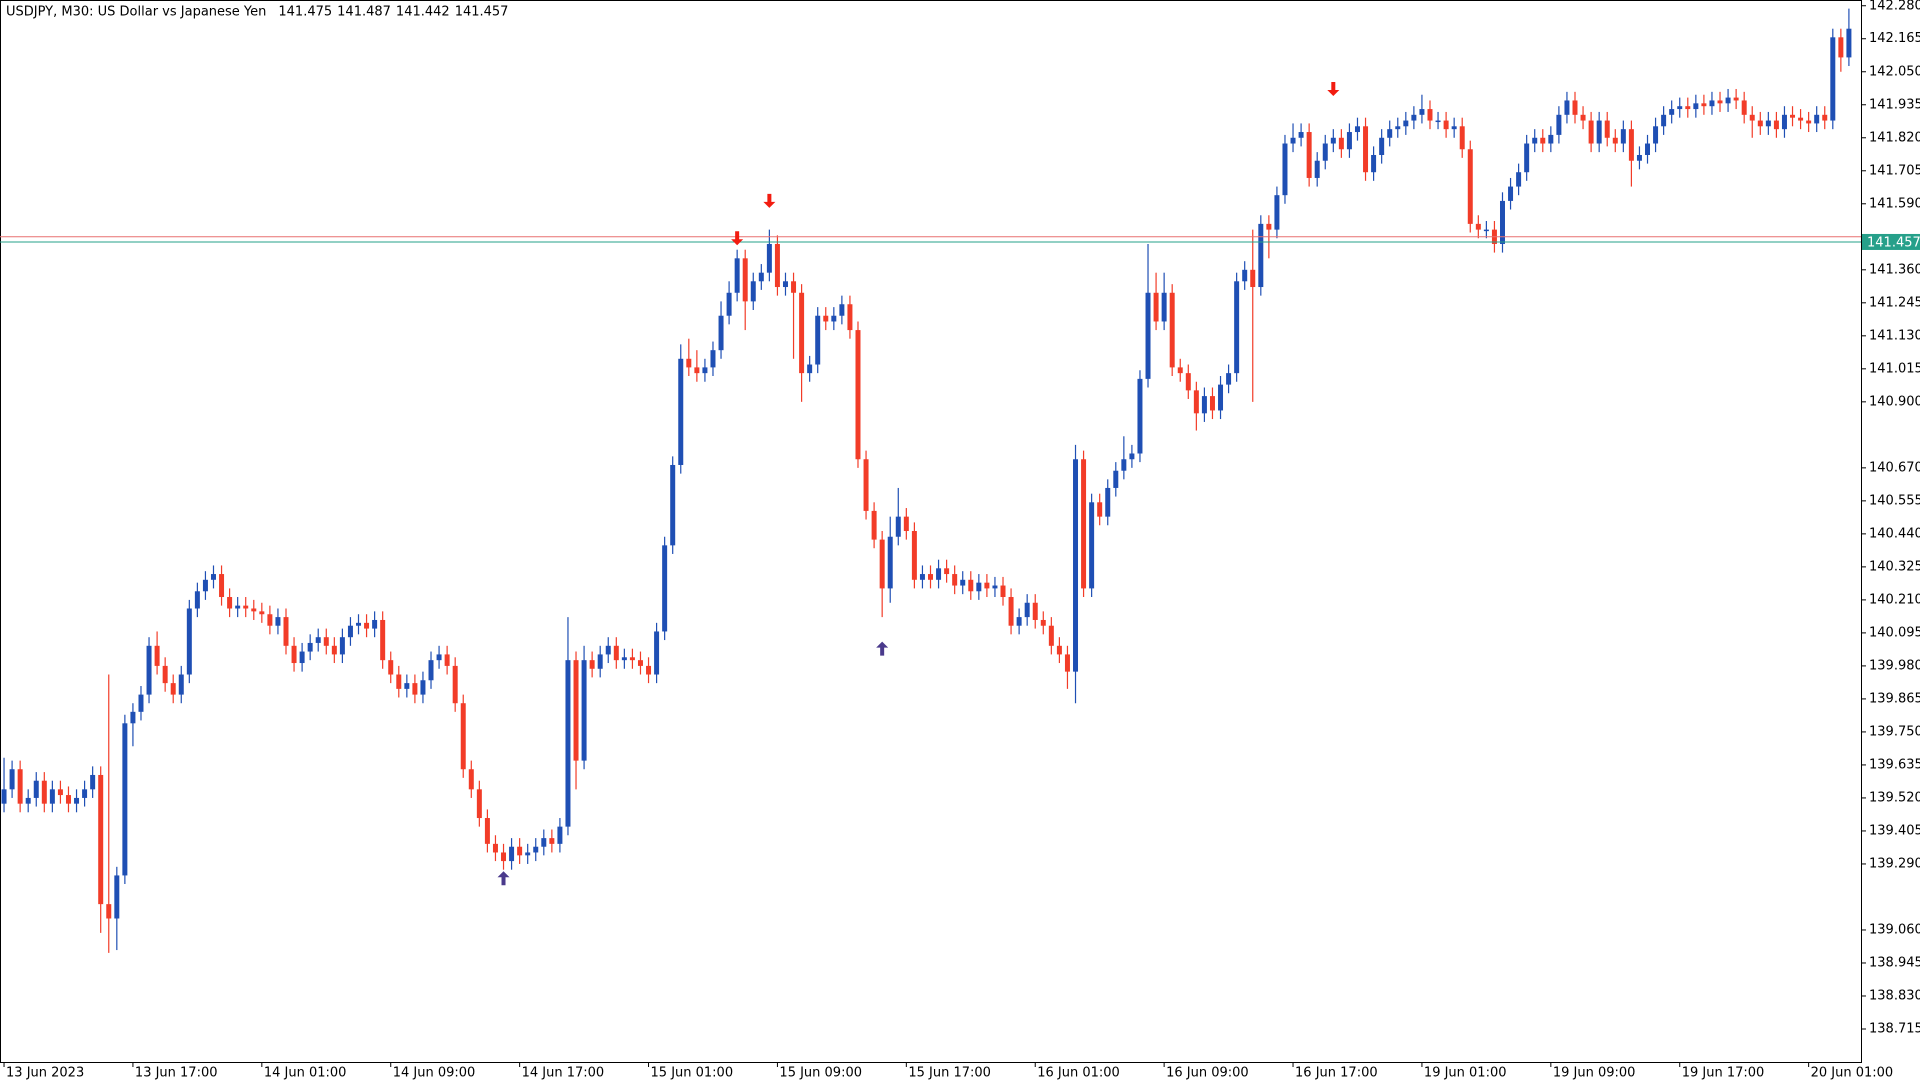 The height and width of the screenshot is (1080, 1920). I want to click on x-tick-label: 13 Jun 17:00, so click(176, 1073).